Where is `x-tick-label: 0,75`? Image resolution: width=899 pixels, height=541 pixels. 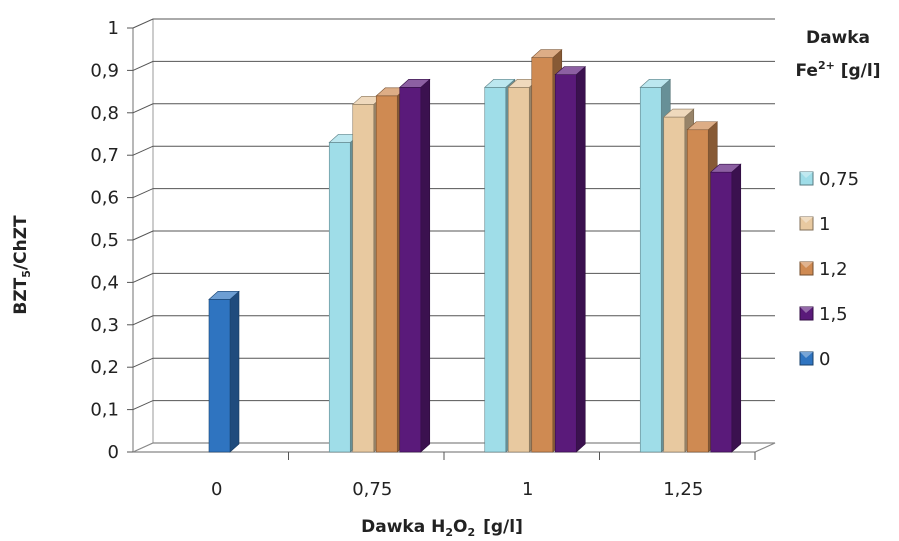 x-tick-label: 0,75 is located at coordinates (372, 489).